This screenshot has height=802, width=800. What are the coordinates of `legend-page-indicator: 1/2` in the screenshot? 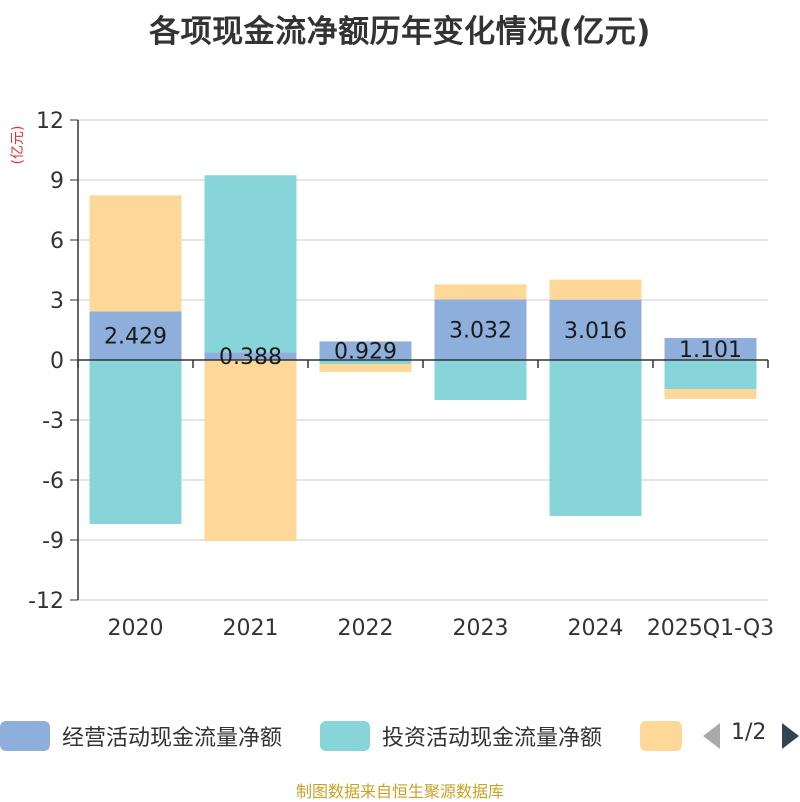 It's located at (749, 732).